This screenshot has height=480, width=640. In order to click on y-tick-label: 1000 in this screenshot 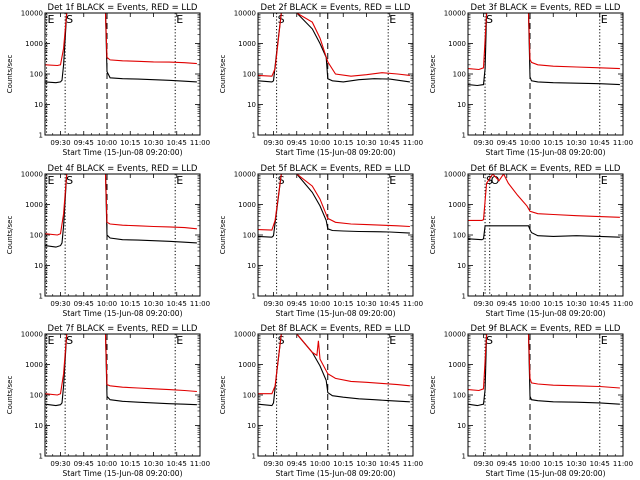, I will do `click(34, 44)`.